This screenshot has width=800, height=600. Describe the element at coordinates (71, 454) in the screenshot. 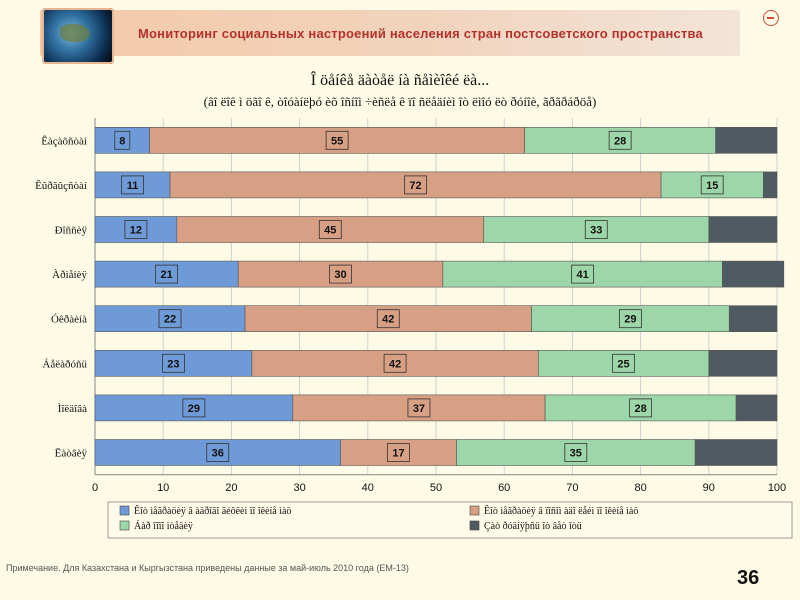

I see `category-label: Ëàòâèÿ` at that location.